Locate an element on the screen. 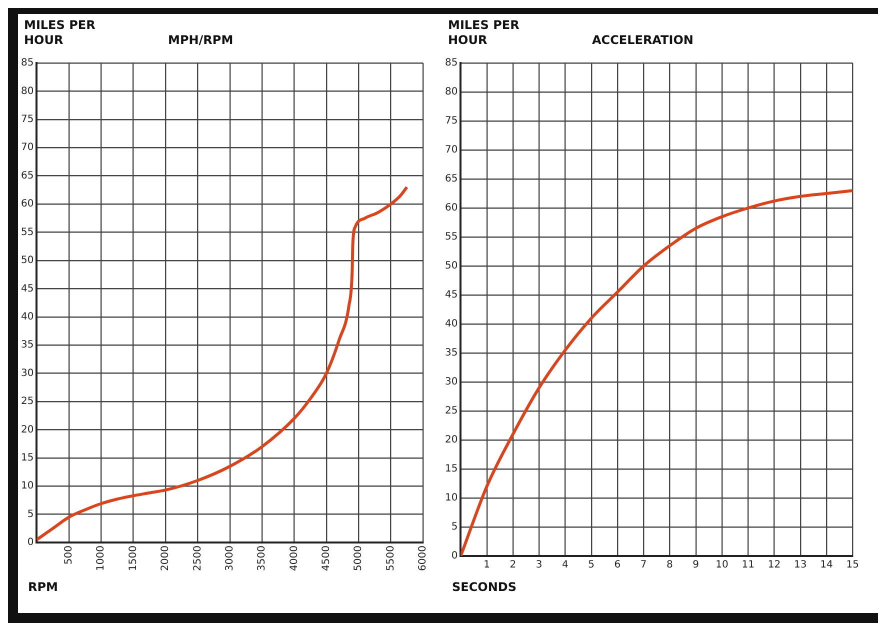 Image resolution: width=886 pixels, height=631 pixels. x-tick-label: 13 is located at coordinates (800, 565).